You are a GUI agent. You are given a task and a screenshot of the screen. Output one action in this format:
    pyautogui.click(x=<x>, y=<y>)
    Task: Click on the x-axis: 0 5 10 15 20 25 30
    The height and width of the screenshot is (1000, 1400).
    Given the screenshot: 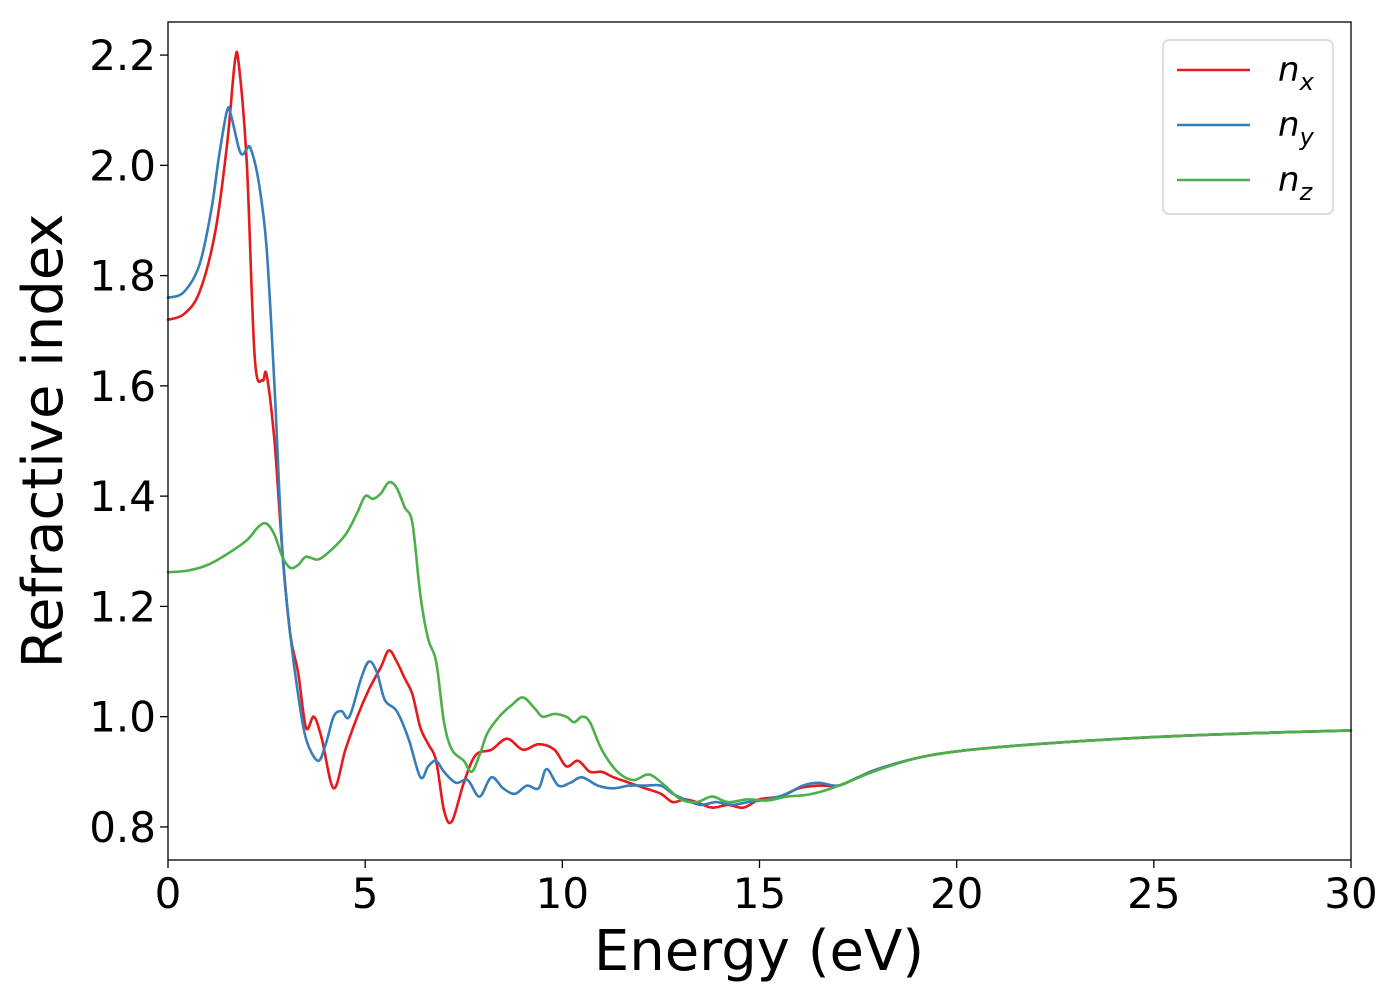 What is the action you would take?
    pyautogui.click(x=766, y=889)
    